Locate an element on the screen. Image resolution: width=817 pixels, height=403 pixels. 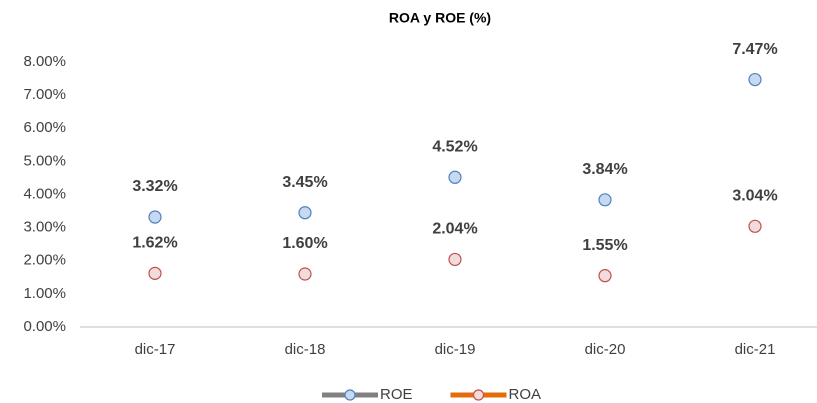
data-label: 3.84% is located at coordinates (604, 169).